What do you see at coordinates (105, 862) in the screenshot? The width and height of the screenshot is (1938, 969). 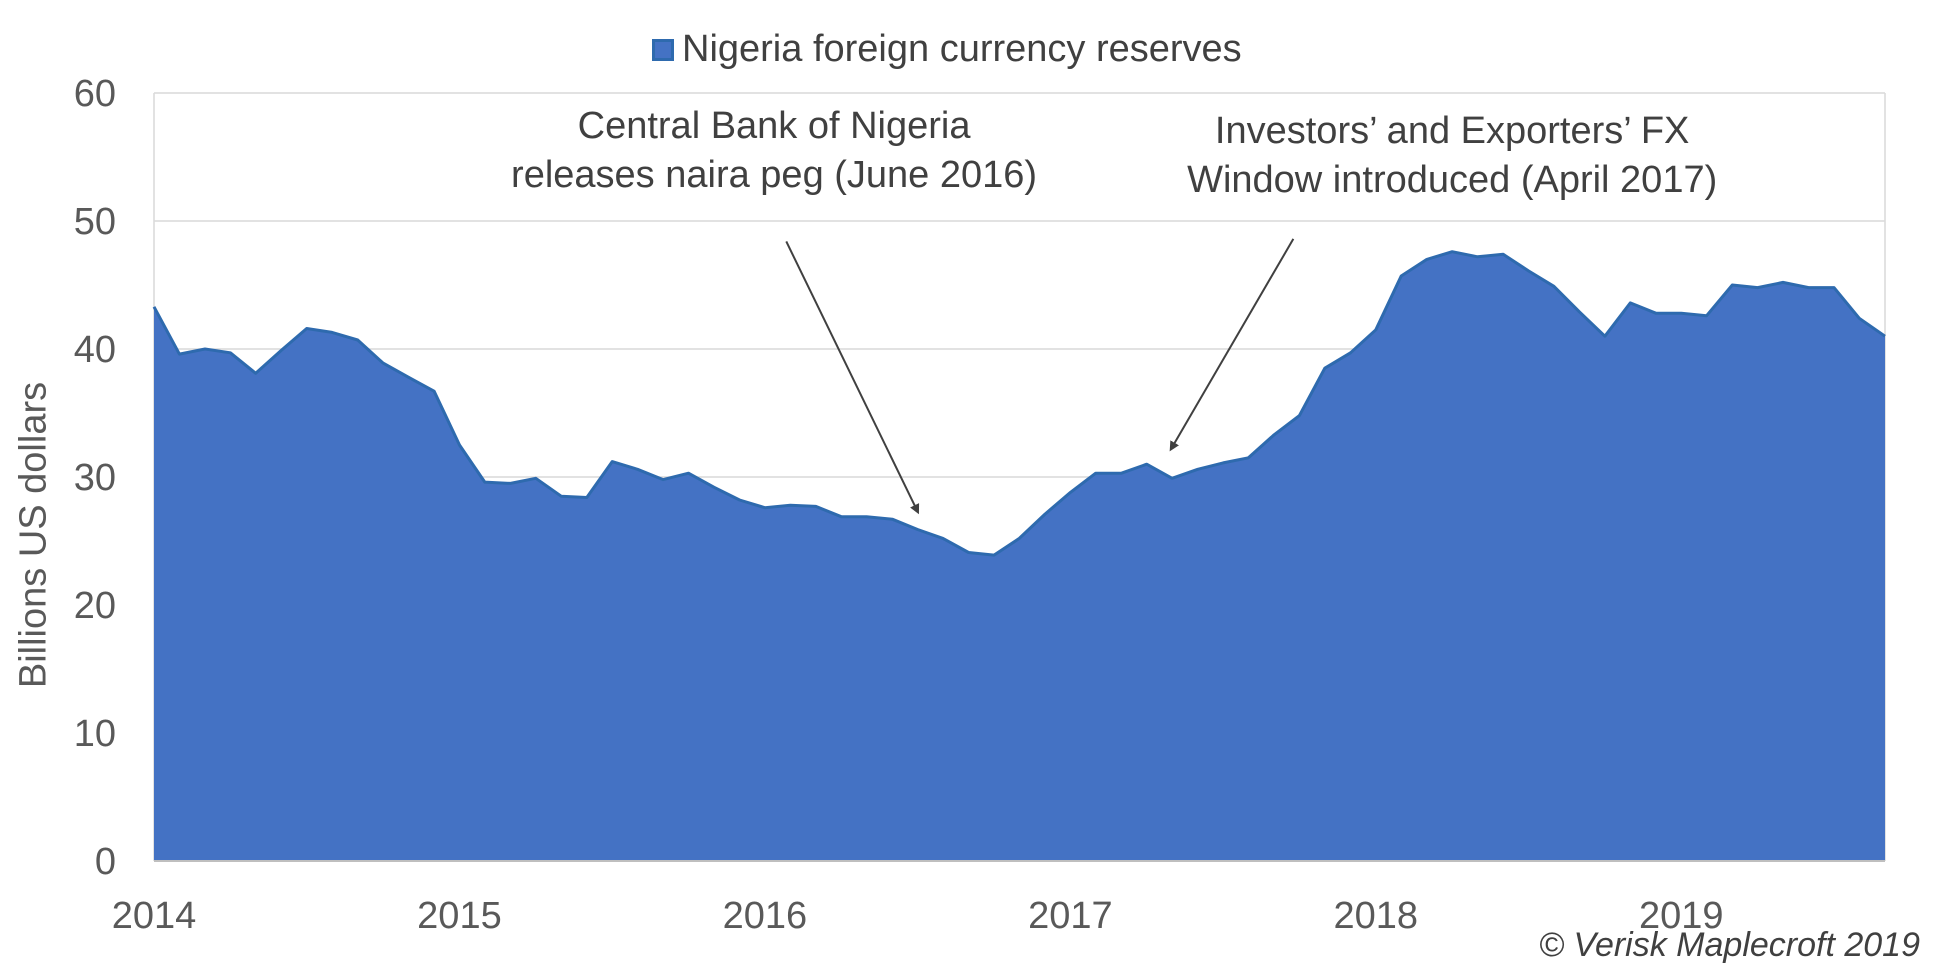 I see `y-tick-label: 0` at bounding box center [105, 862].